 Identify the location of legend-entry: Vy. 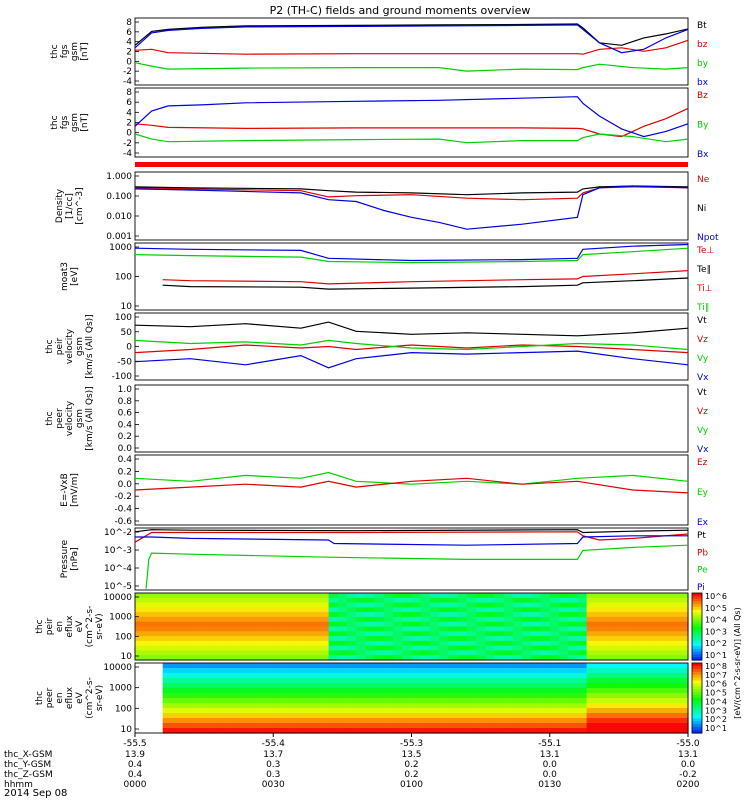
(703, 359).